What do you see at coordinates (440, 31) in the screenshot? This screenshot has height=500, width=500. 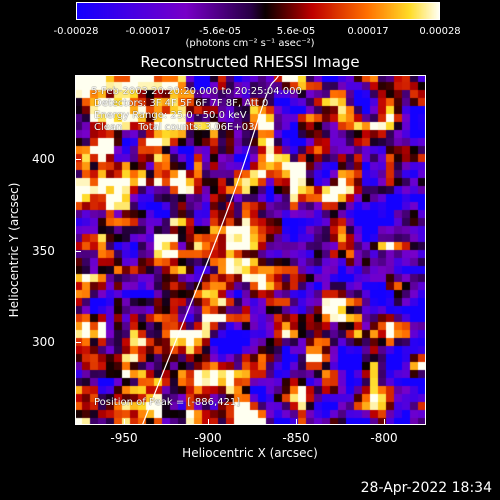 I see `colorbar-tick: 0.00028` at bounding box center [440, 31].